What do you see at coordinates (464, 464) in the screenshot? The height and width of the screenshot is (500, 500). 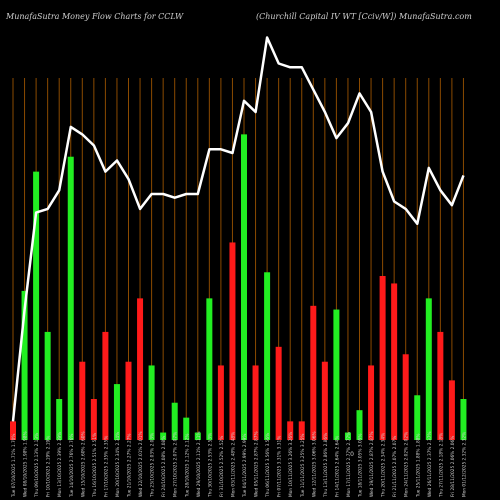 I see `x-tick-label: Mon 01/12/2025 2.32% 2.32%` at bounding box center [464, 464].